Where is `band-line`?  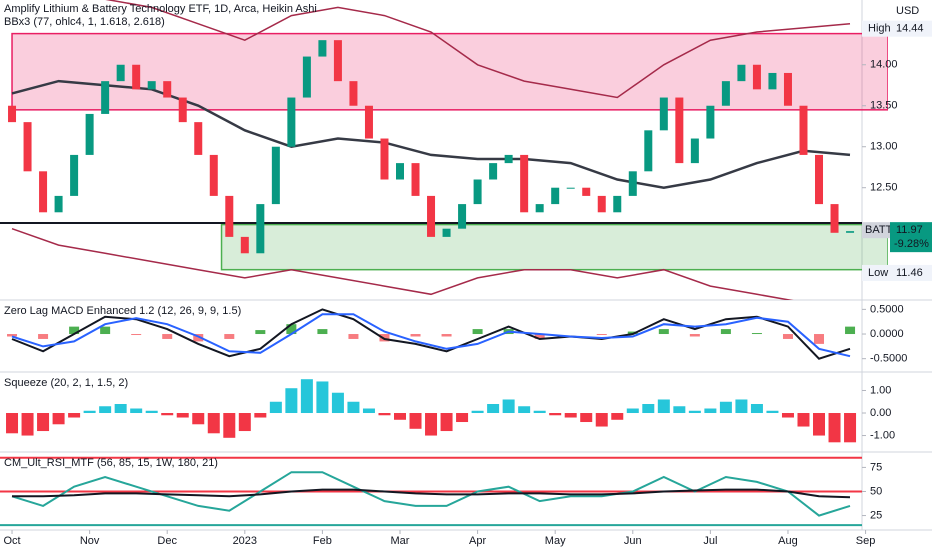
band-line is located at coordinates (402, 263).